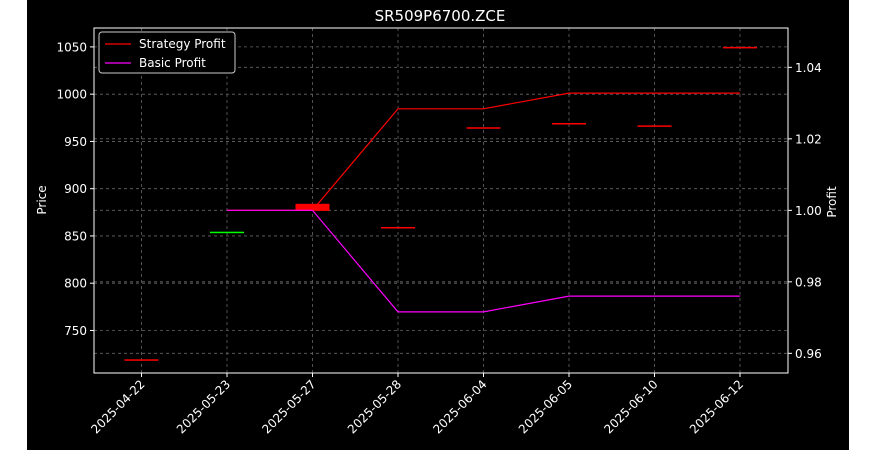 The height and width of the screenshot is (450, 878). What do you see at coordinates (71, 47) in the screenshot?
I see `y-tick-label-left: 1050` at bounding box center [71, 47].